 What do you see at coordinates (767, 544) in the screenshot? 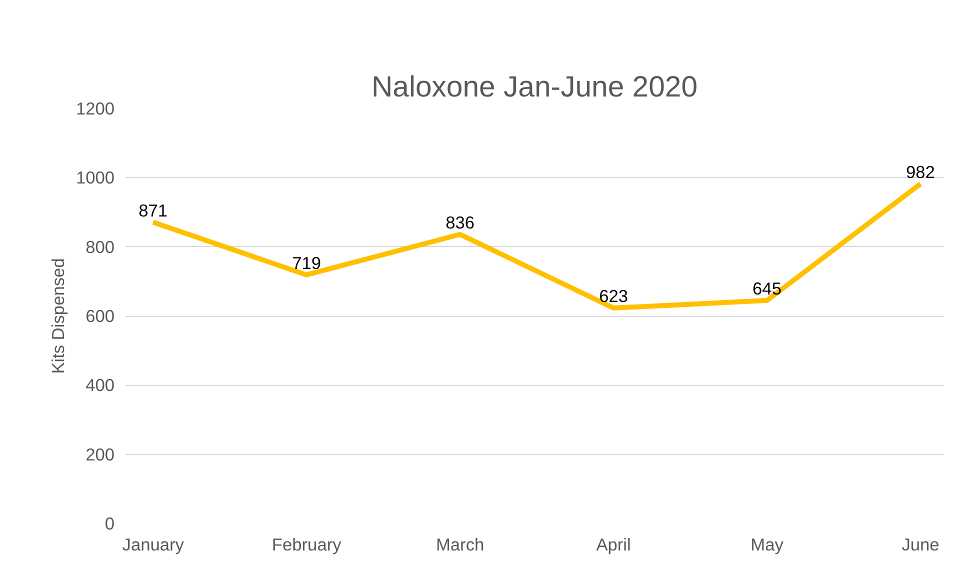
I see `x-tick-label: May` at bounding box center [767, 544].